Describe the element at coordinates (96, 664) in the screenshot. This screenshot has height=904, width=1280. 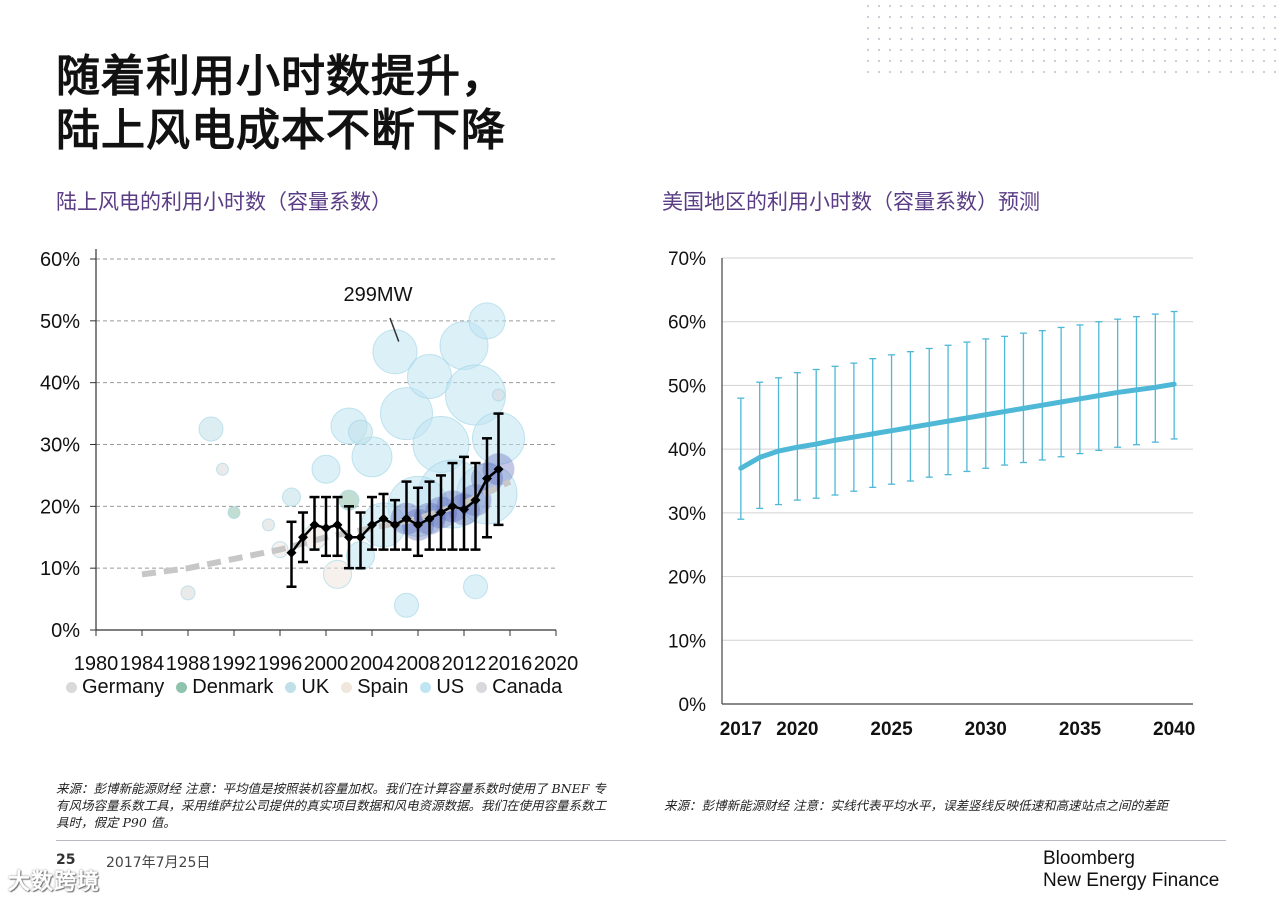
I see `x-tick-label: 1980` at that location.